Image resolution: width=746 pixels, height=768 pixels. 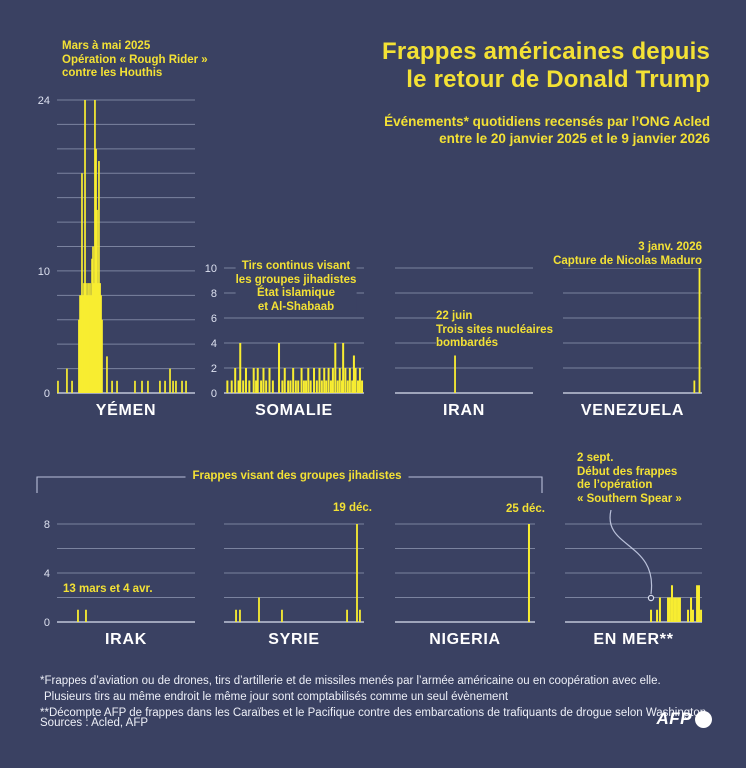 I want to click on note-yemen-line3: contre les Houthis, so click(x=112, y=73).